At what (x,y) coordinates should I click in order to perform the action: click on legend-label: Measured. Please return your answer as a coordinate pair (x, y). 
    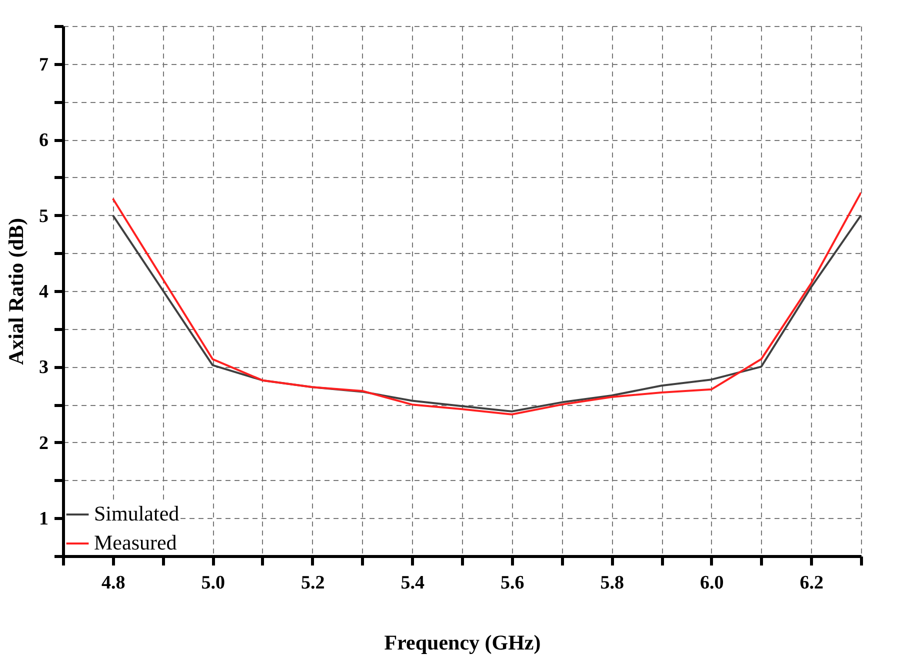
    Looking at the image, I should click on (136, 542).